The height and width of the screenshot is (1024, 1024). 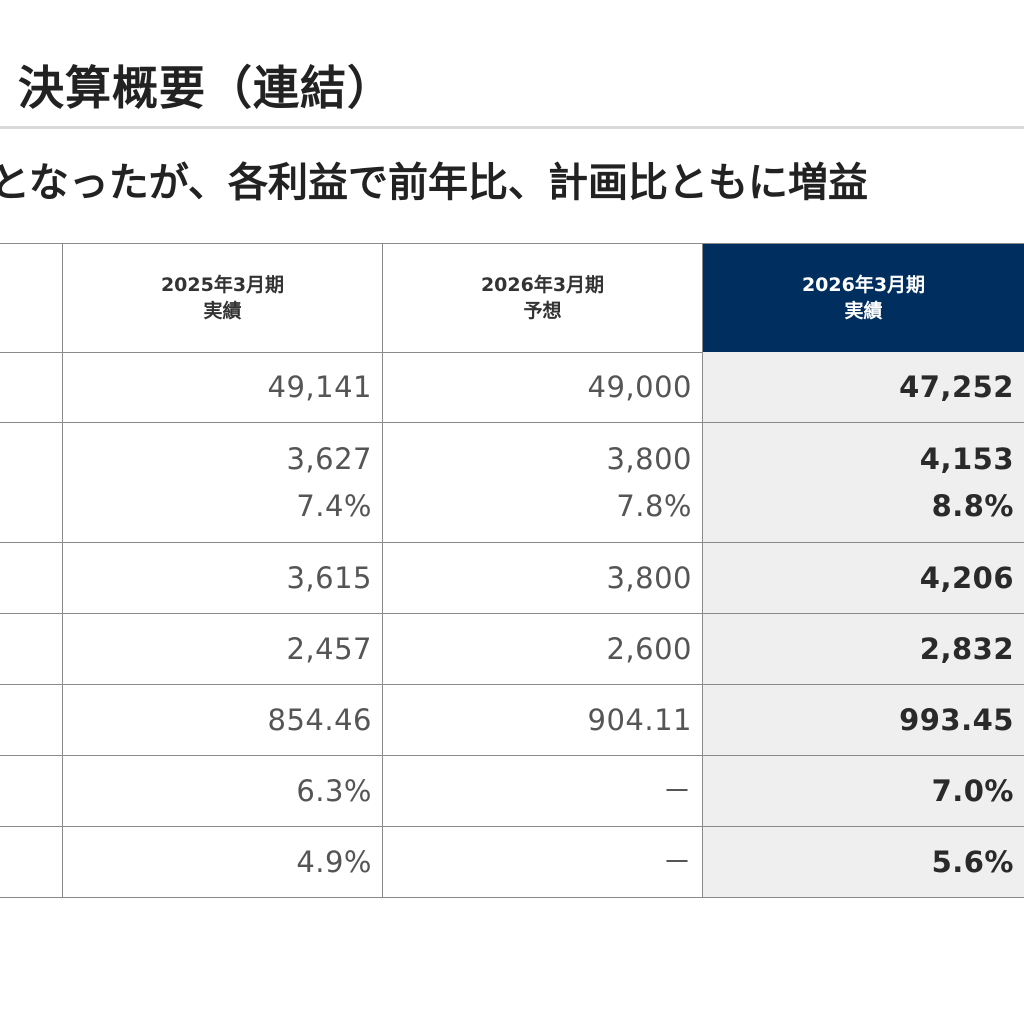 What do you see at coordinates (649, 649) in the screenshot?
I see `cell-value: 2,600` at bounding box center [649, 649].